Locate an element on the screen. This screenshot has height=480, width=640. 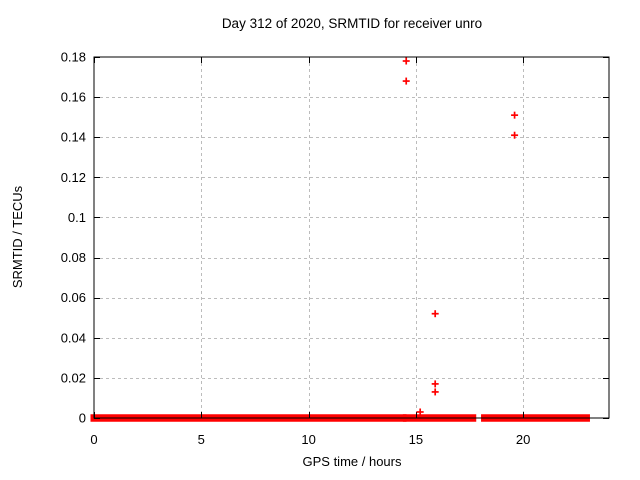
y-tick-label-0.02: 0.02 is located at coordinates (73, 377).